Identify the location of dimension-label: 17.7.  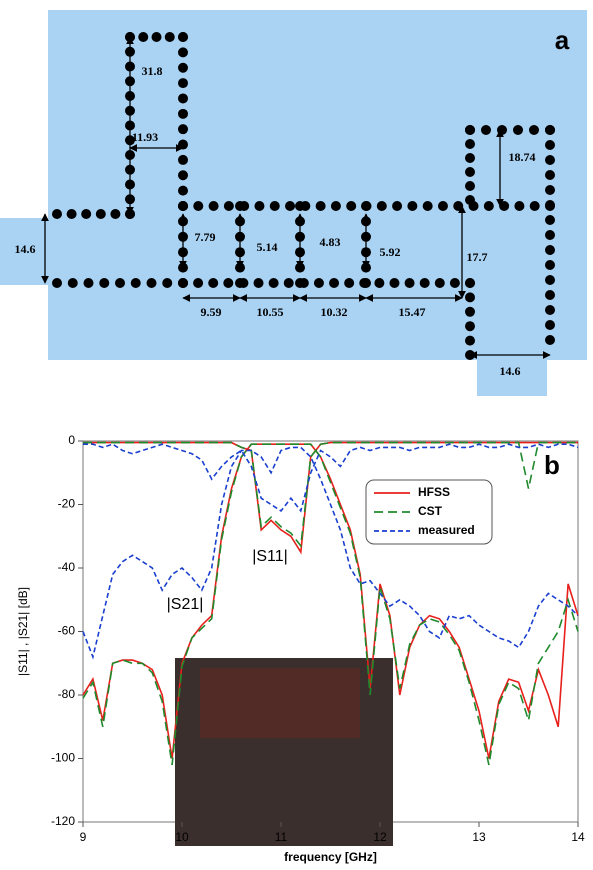
(477, 257).